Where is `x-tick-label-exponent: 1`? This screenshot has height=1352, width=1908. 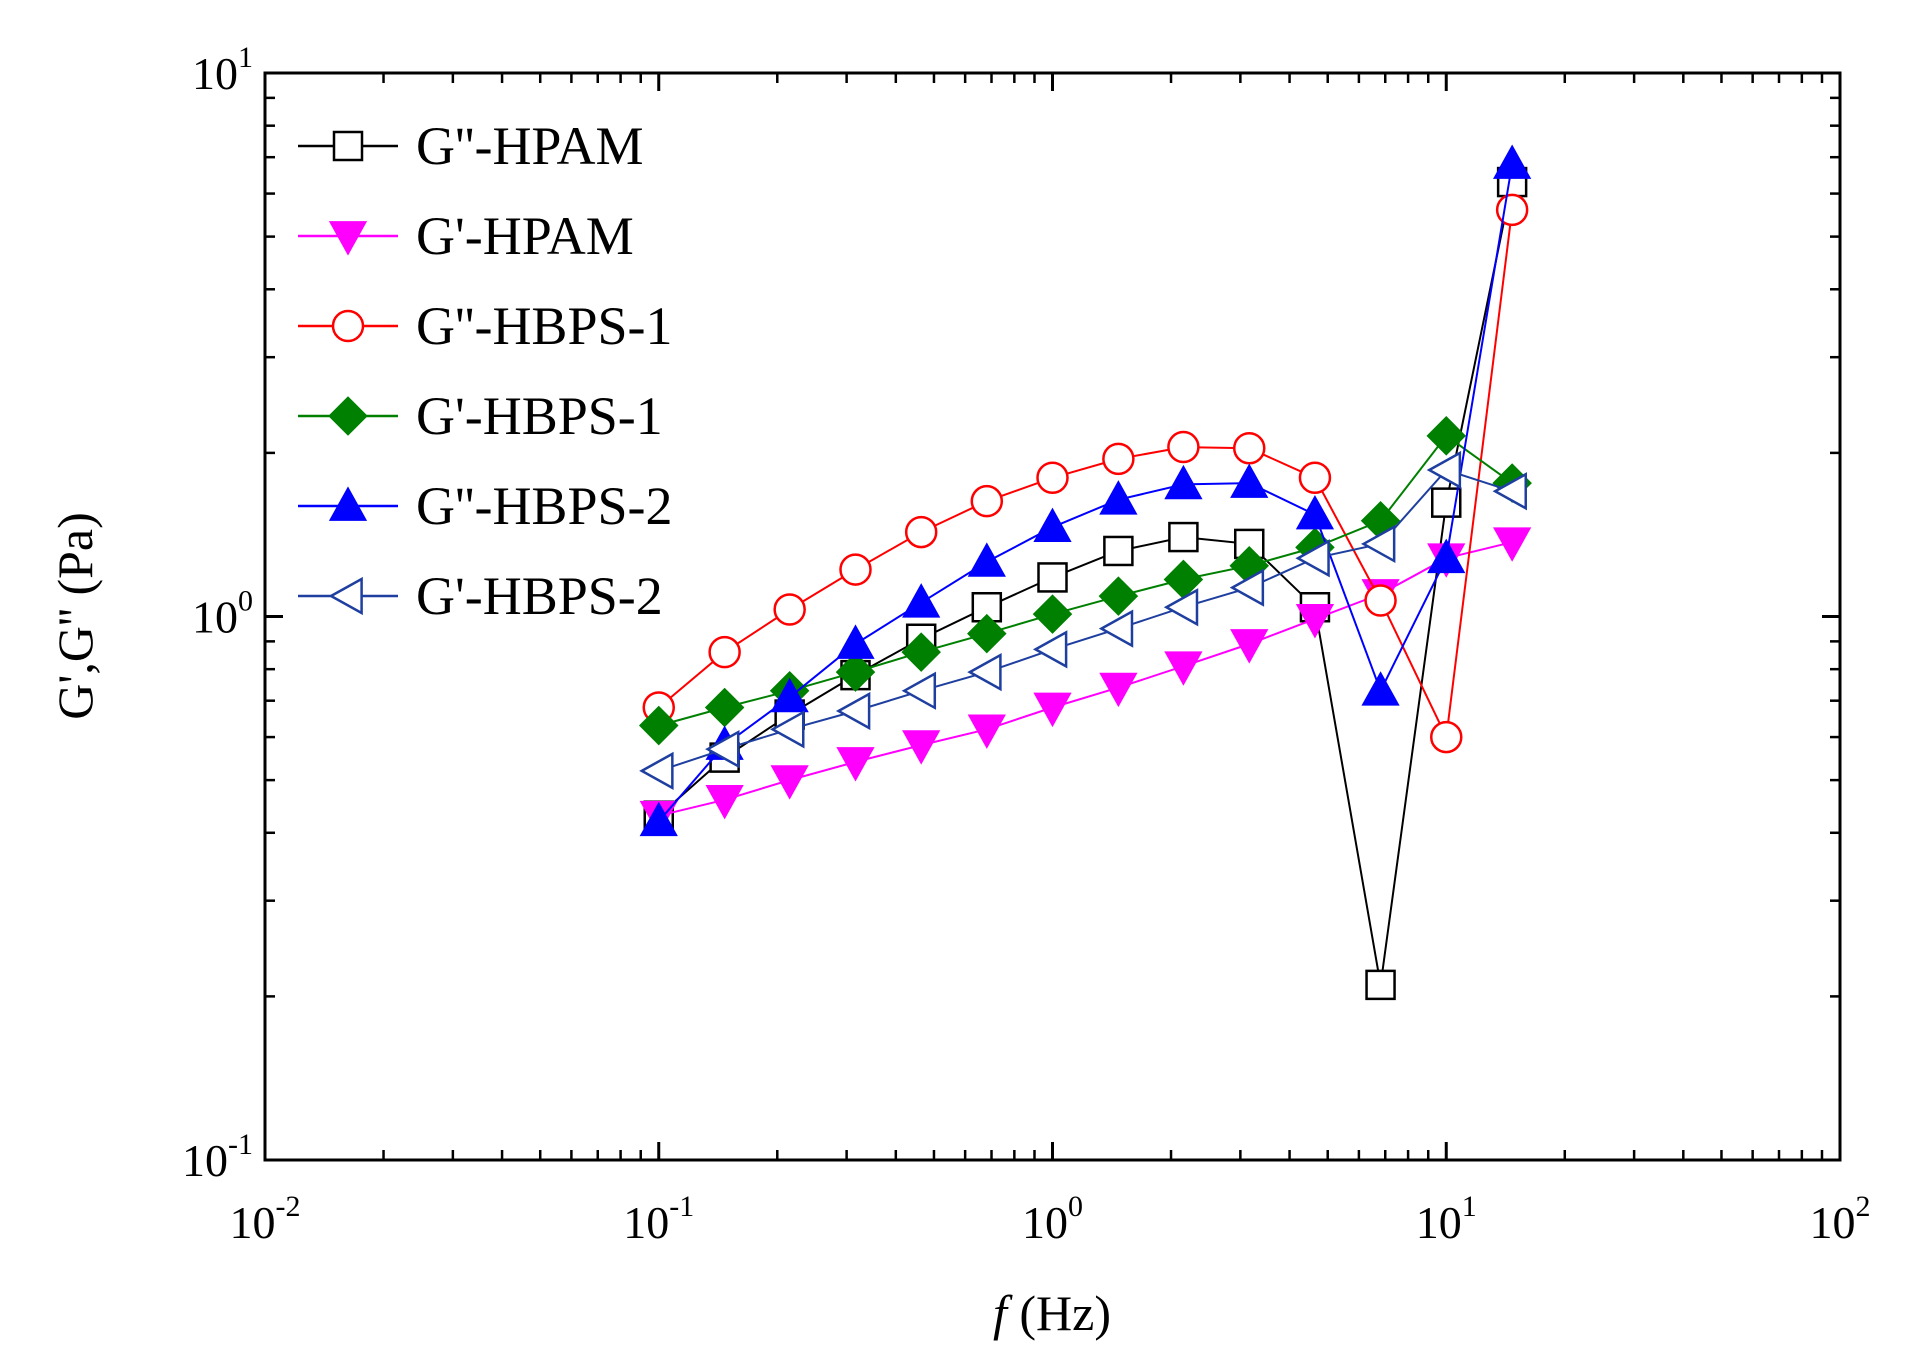
x-tick-label-exponent: 1 is located at coordinates (1469, 1206).